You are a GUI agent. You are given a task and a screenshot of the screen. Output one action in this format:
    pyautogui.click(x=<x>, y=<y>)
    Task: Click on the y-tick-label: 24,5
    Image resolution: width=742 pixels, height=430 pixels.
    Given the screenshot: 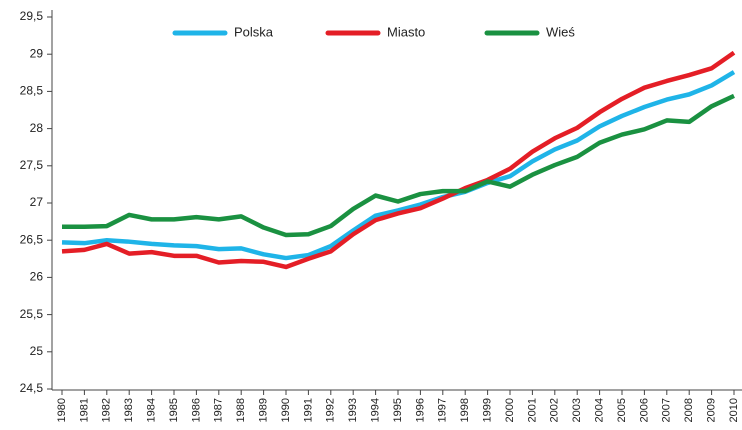 What is the action you would take?
    pyautogui.click(x=32, y=388)
    